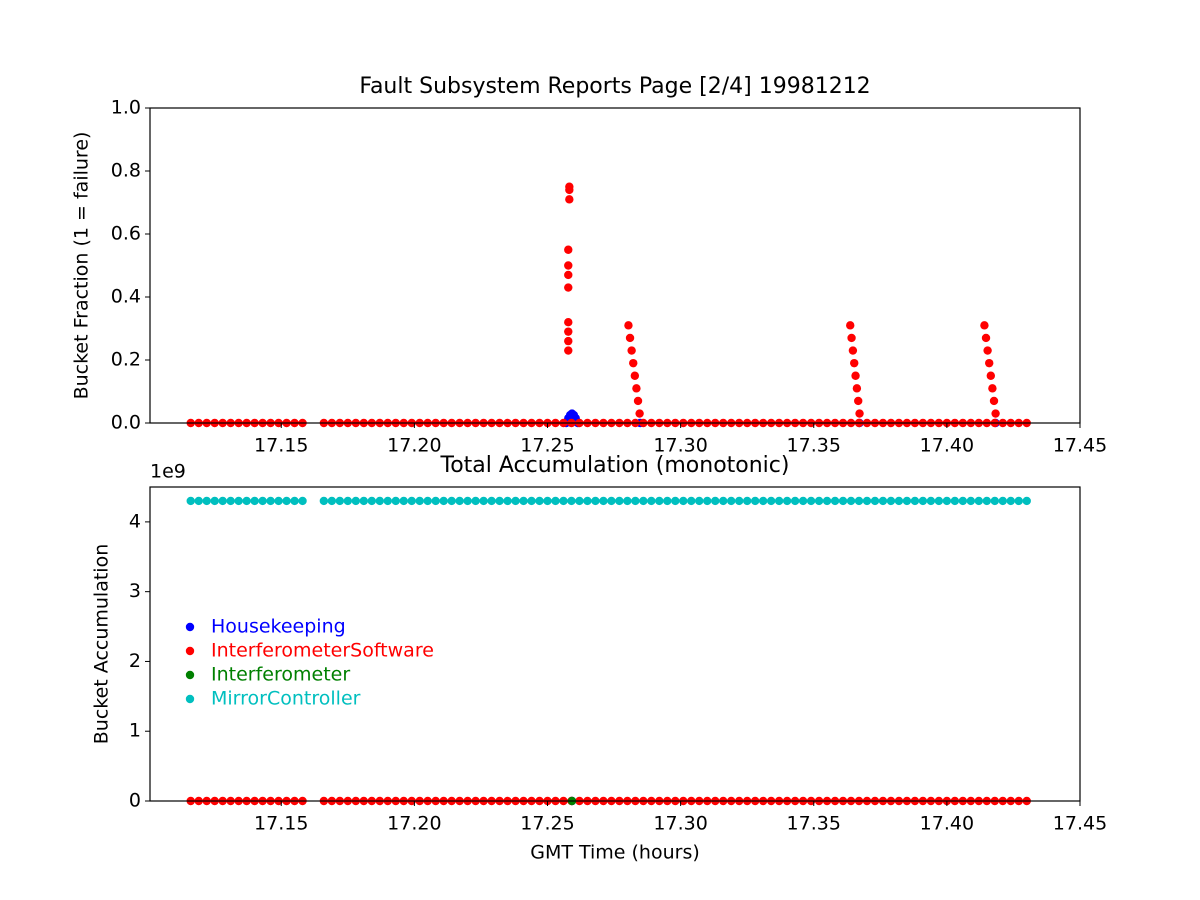  What do you see at coordinates (168, 472) in the screenshot?
I see `y-offset-label: 1e9` at bounding box center [168, 472].